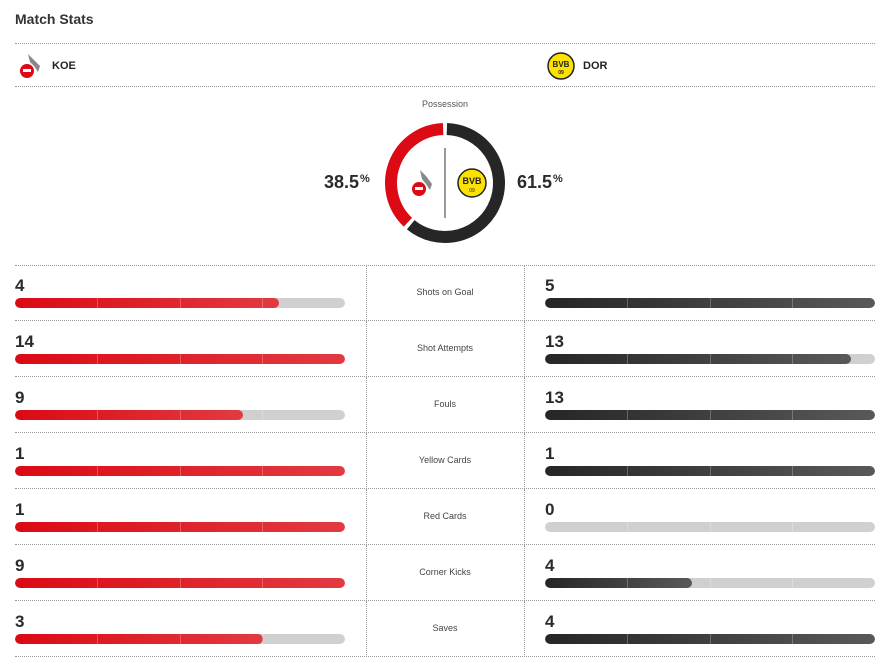  What do you see at coordinates (54, 19) in the screenshot?
I see `section-title: Match Stats` at bounding box center [54, 19].